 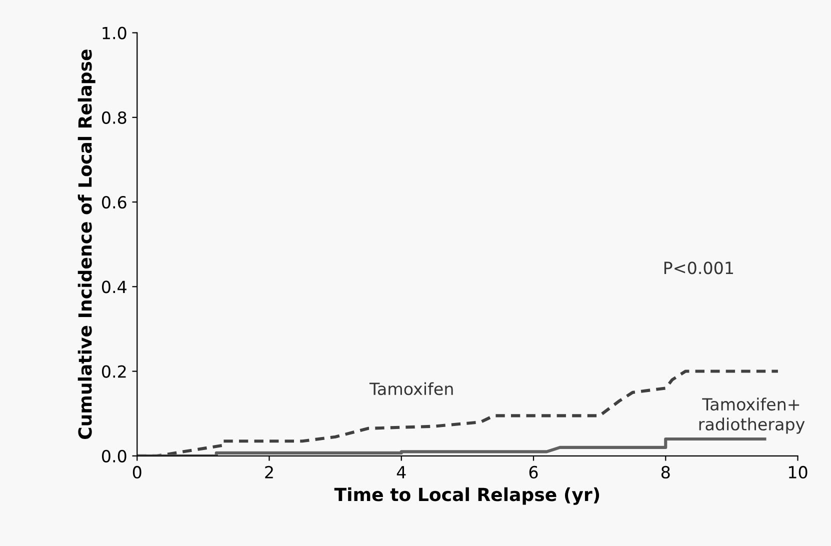 I want to click on annotation: P<0.001, so click(x=698, y=268).